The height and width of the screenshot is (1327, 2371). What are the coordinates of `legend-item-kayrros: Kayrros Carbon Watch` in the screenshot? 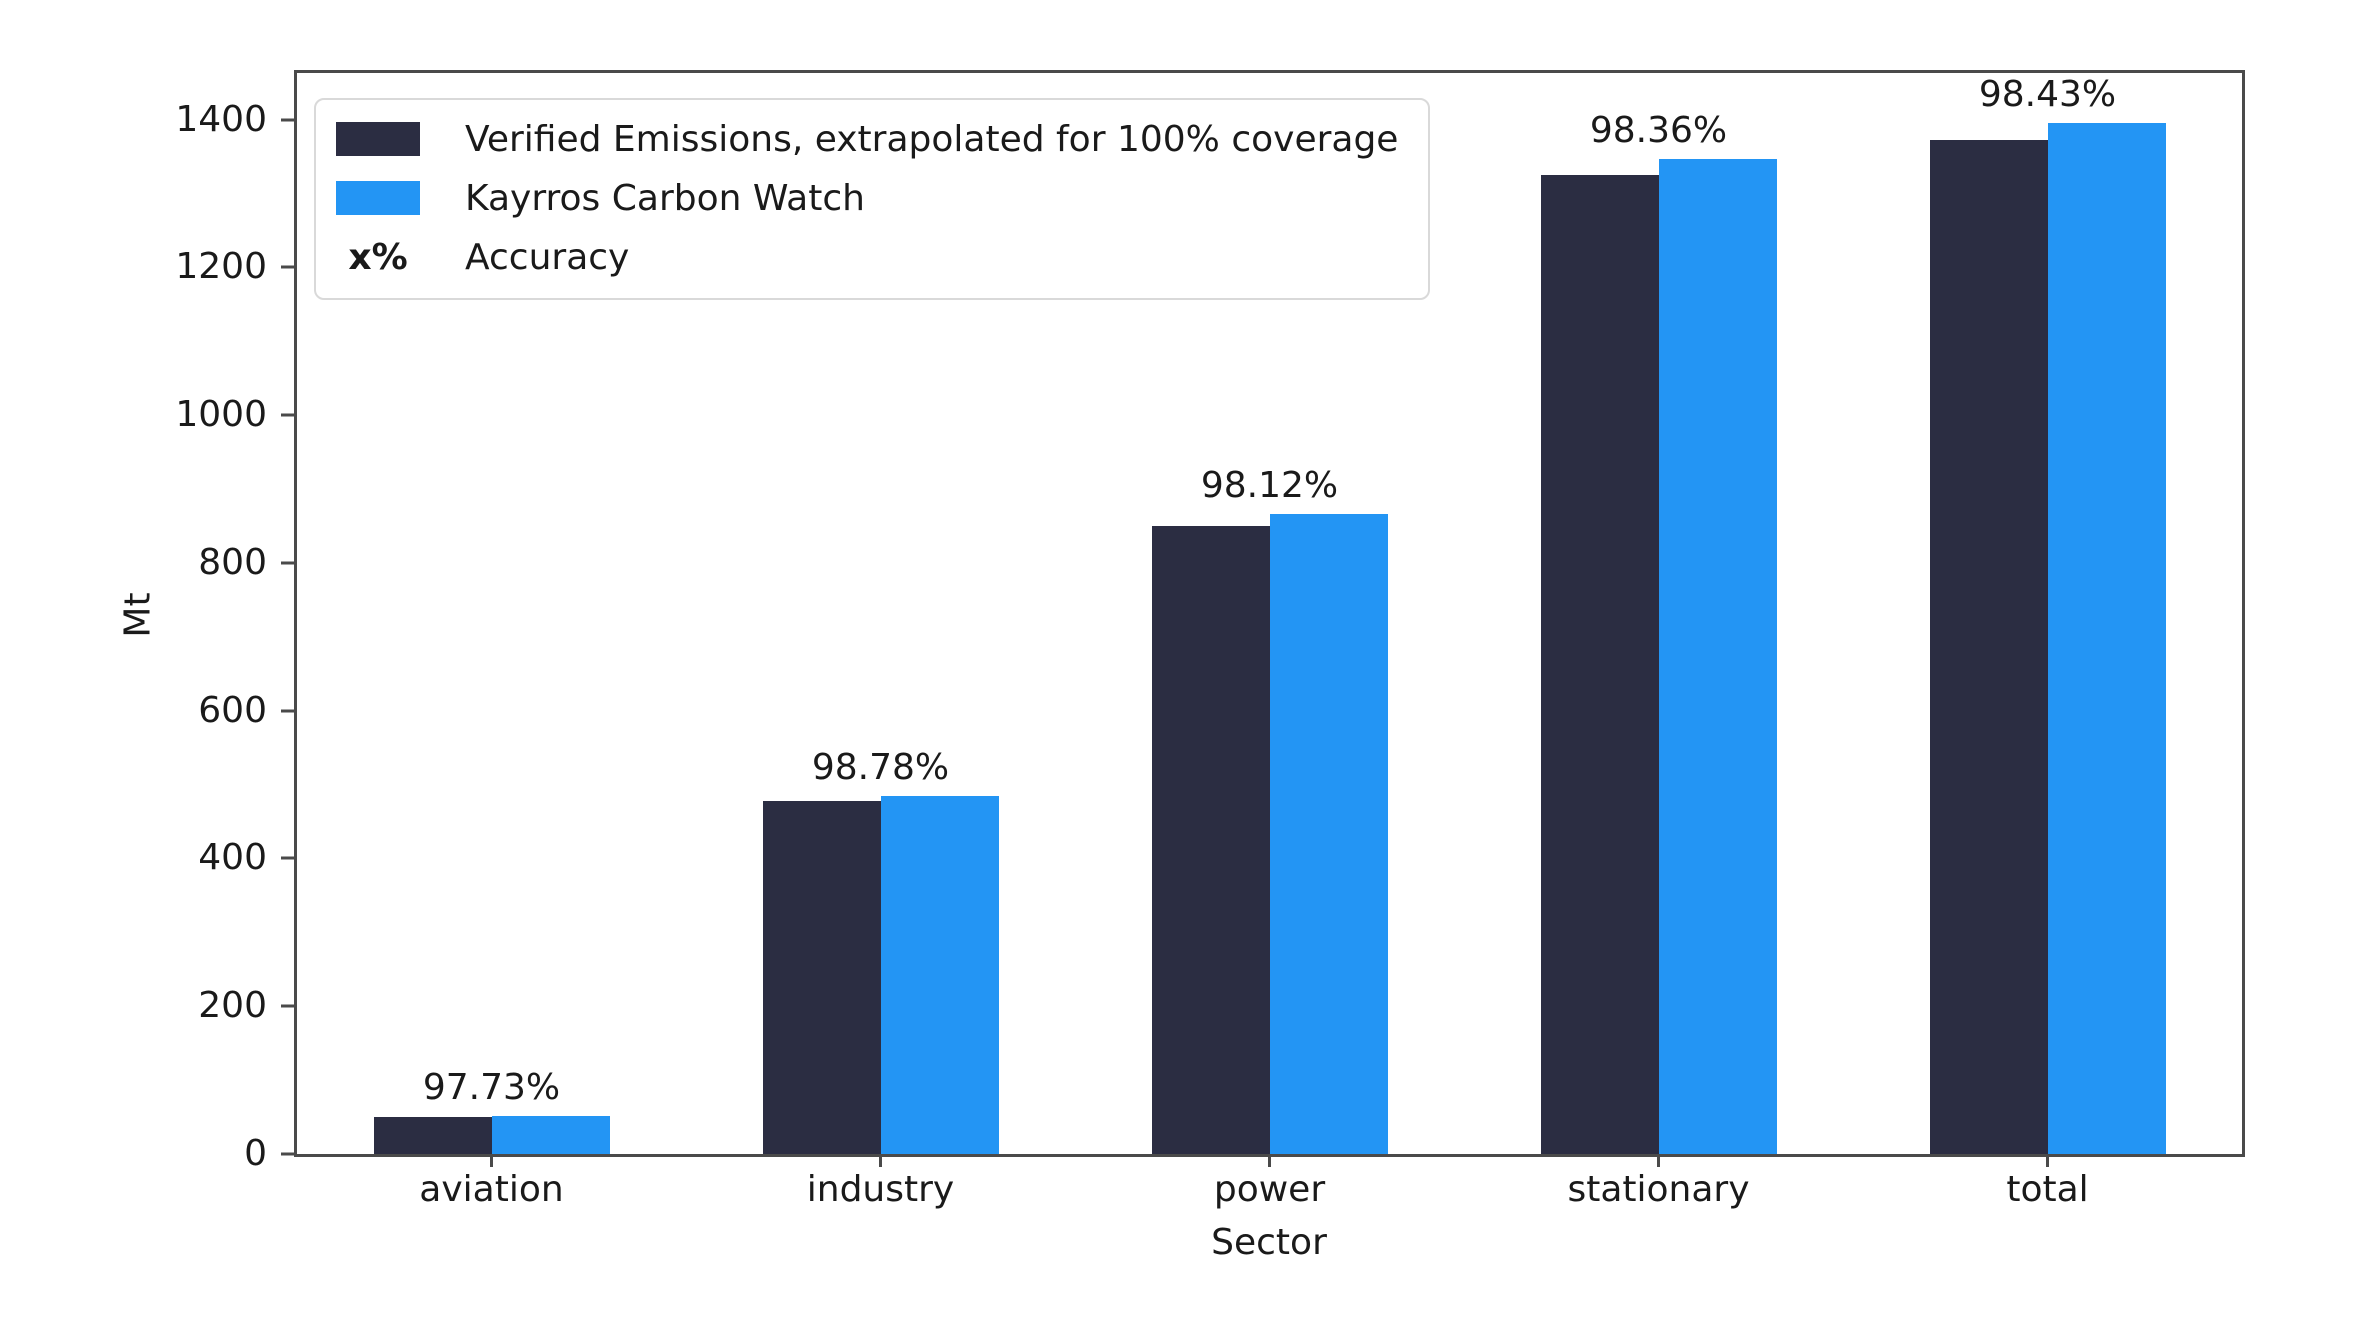 It's located at (867, 198).